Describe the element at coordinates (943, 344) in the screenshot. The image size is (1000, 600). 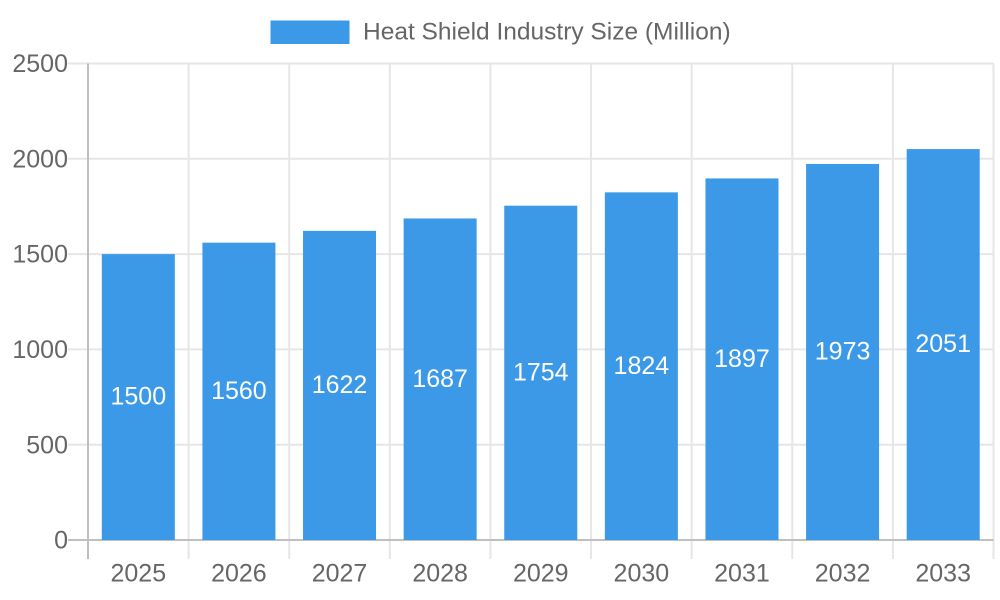
I see `svg-text: 2051` at that location.